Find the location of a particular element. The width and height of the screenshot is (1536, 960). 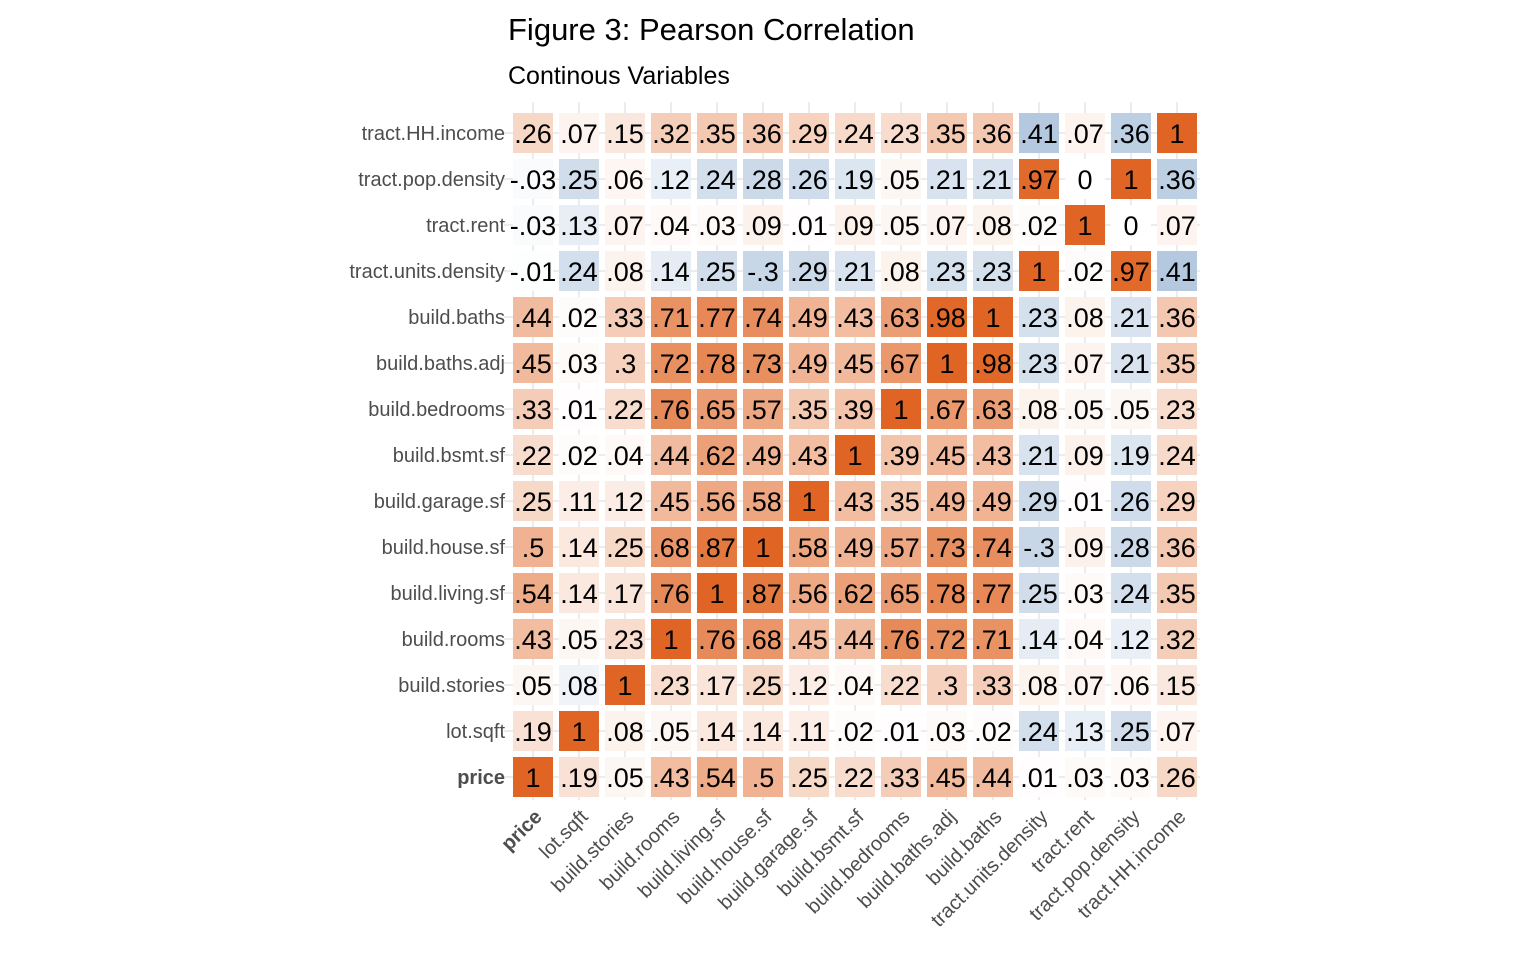

cell-value-label: .54 is located at coordinates (717, 778).